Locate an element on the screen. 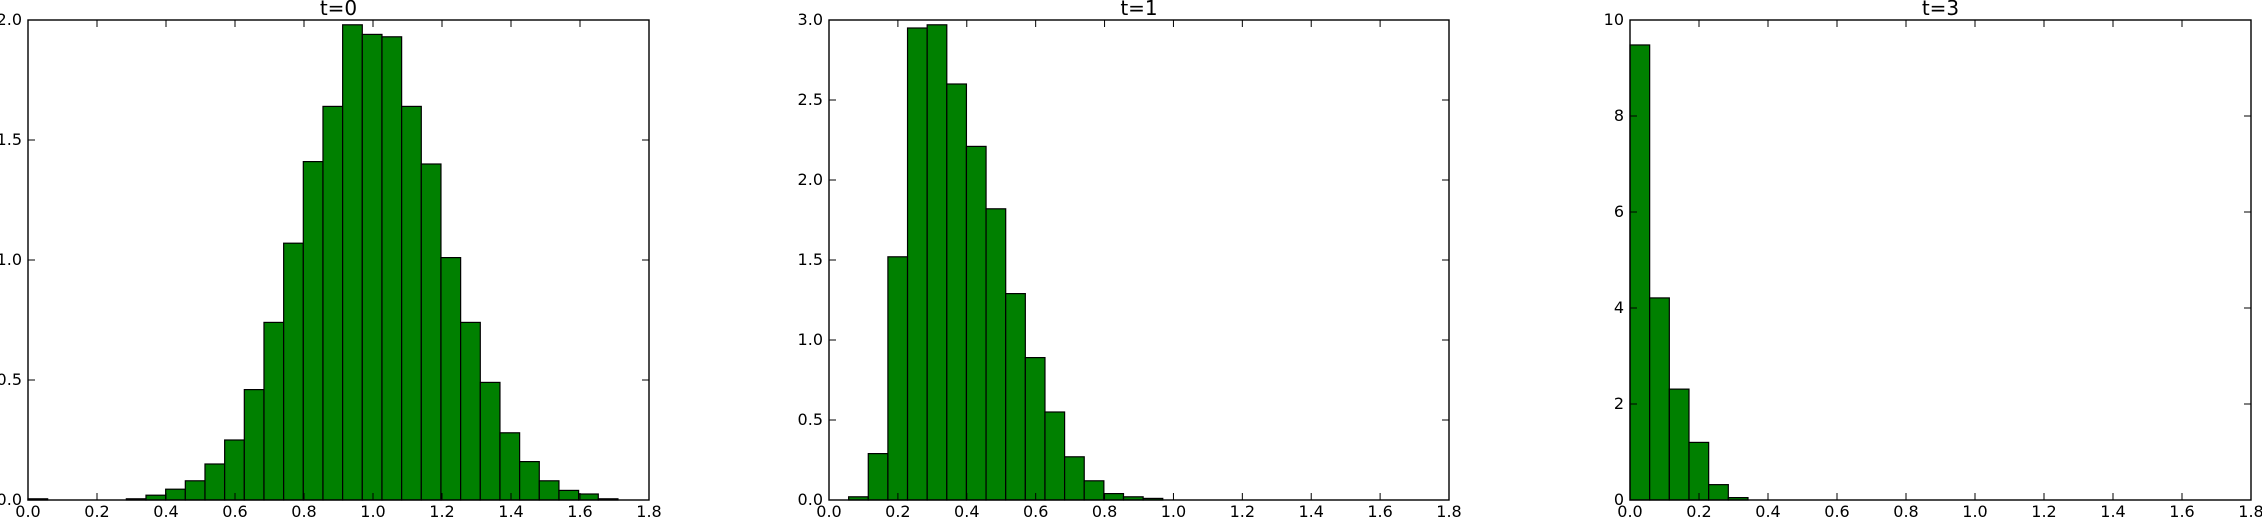  chart-title: t=0 is located at coordinates (338, 10).